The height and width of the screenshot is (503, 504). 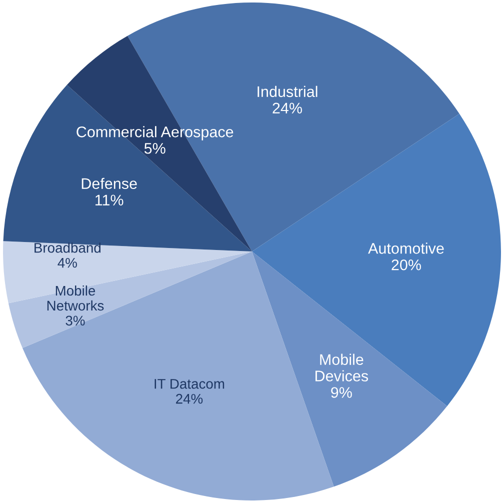 What do you see at coordinates (75, 298) in the screenshot?
I see `slice-label: Mobile Networks` at bounding box center [75, 298].